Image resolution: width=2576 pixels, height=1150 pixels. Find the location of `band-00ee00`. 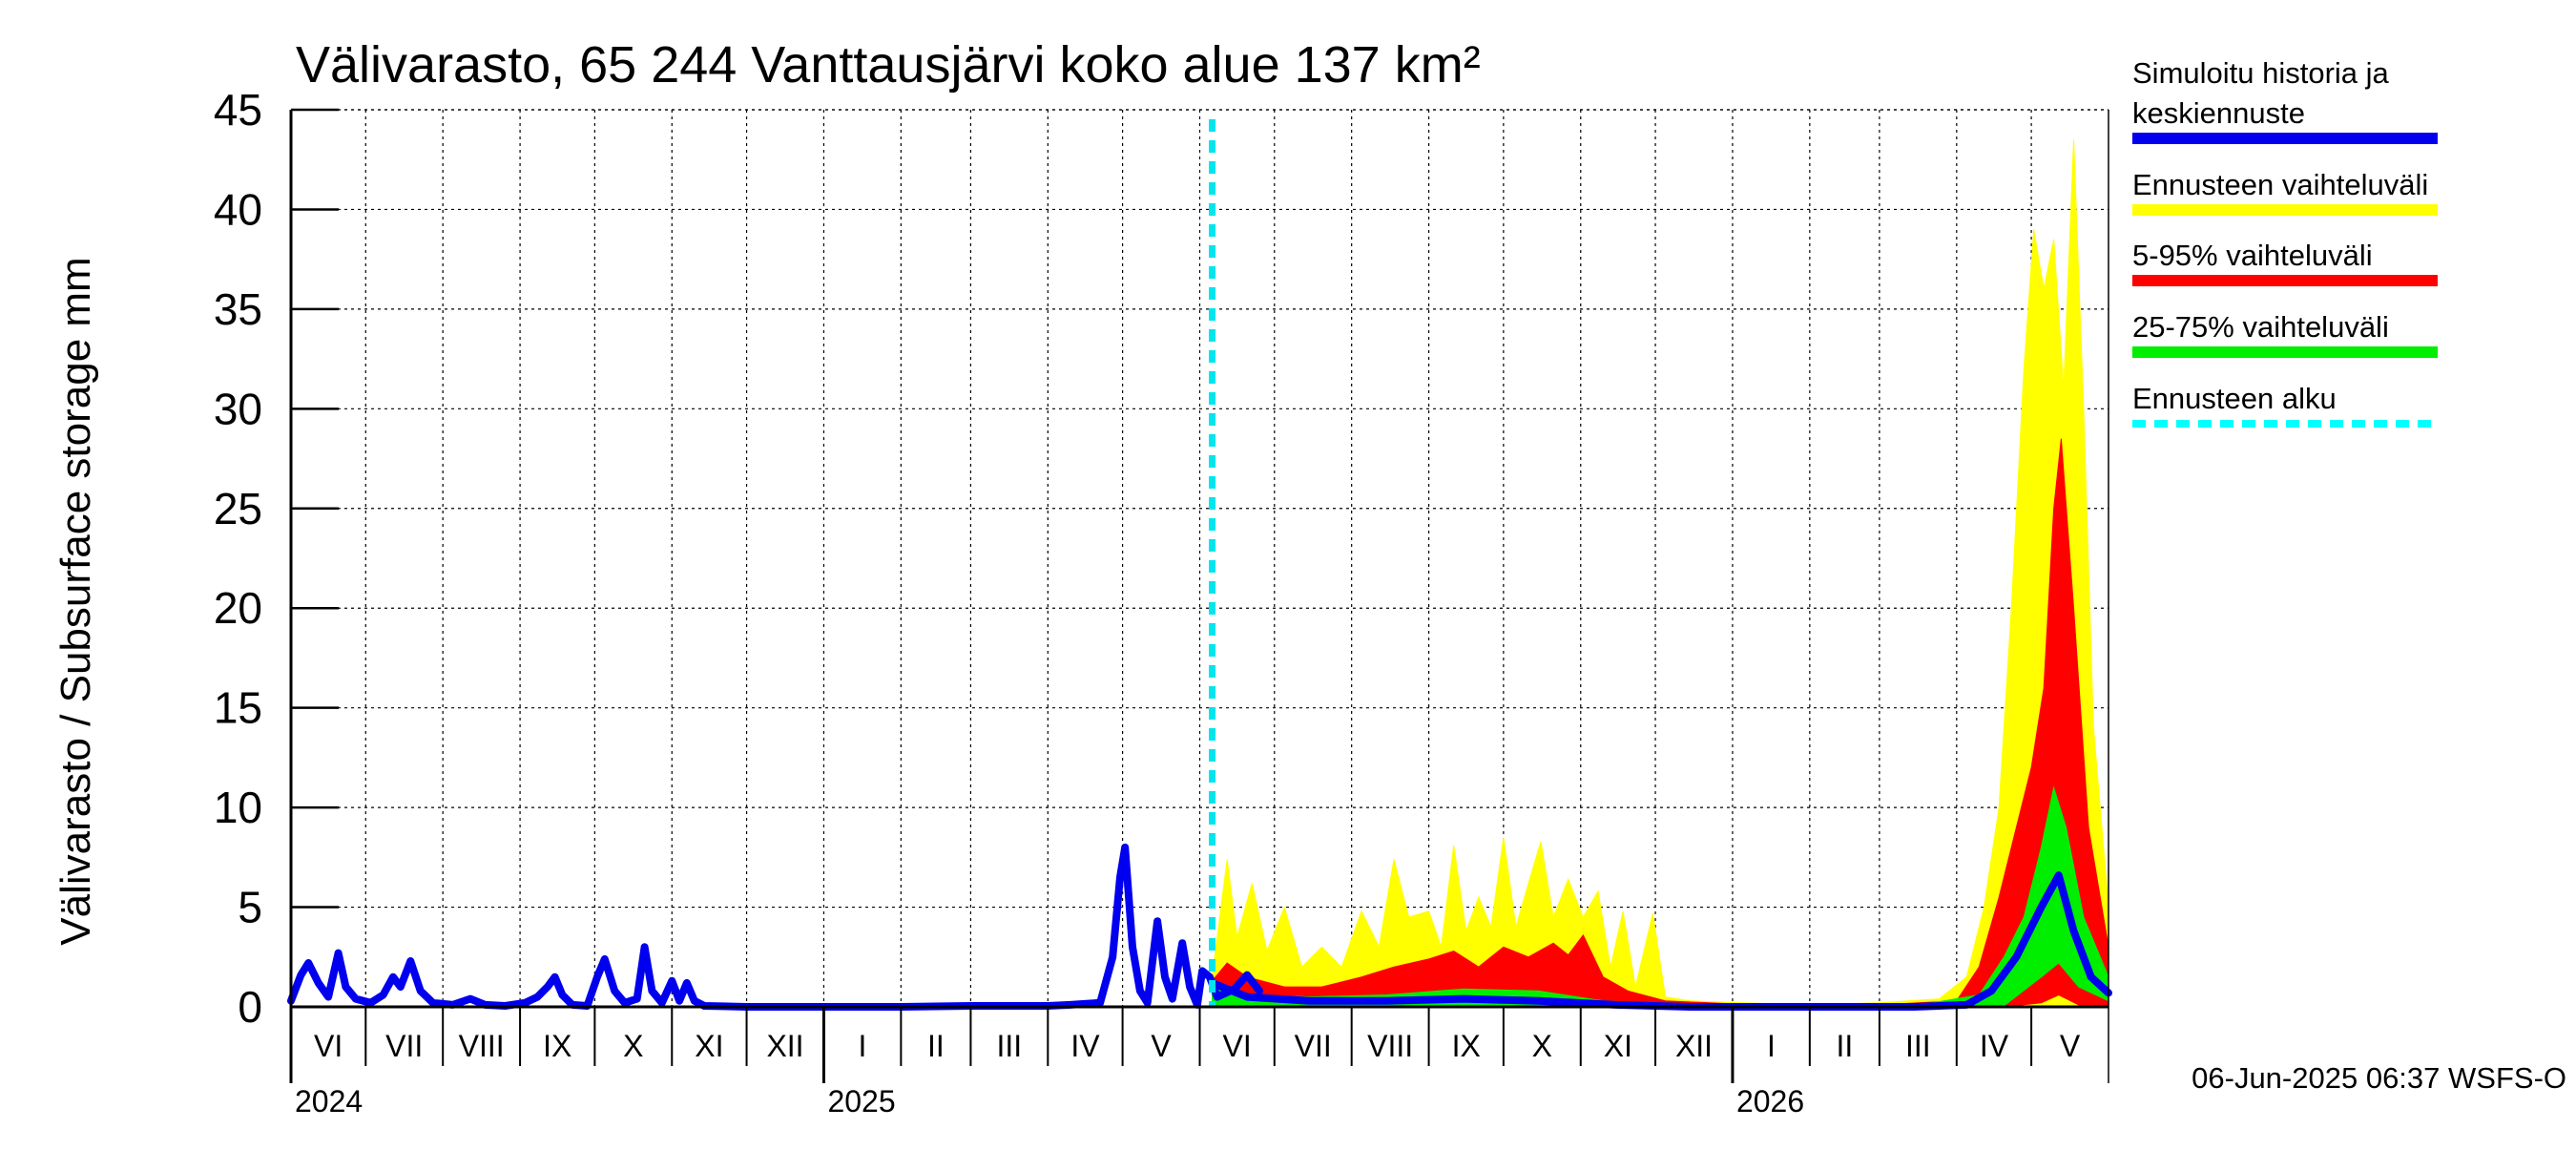

band-00ee00 is located at coordinates (1660, 896).